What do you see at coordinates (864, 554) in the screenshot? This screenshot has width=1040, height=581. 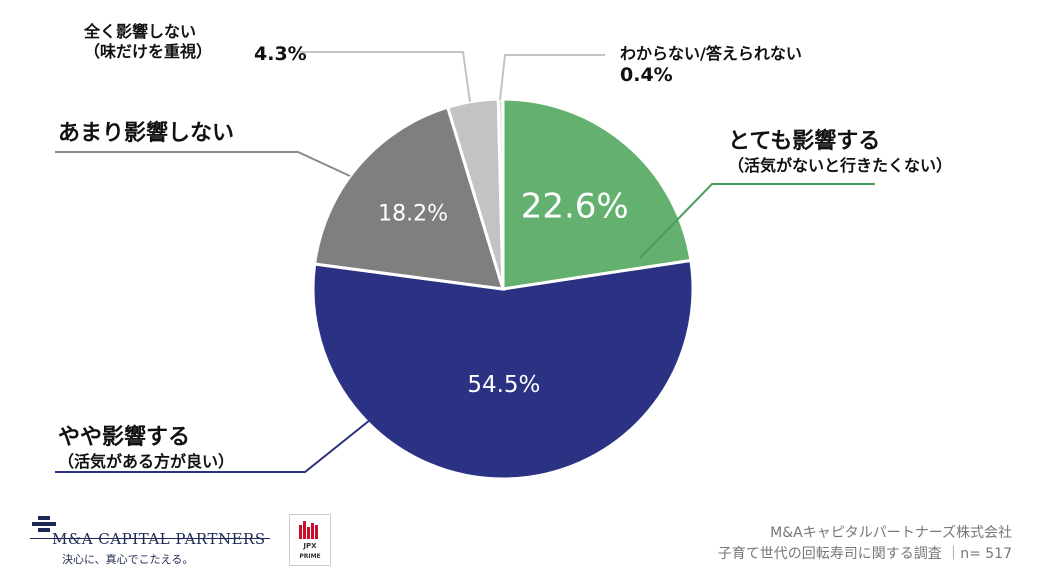 I see `source-survey: 子育て世代の回転寿司に関する調査 ｜n= 517` at bounding box center [864, 554].